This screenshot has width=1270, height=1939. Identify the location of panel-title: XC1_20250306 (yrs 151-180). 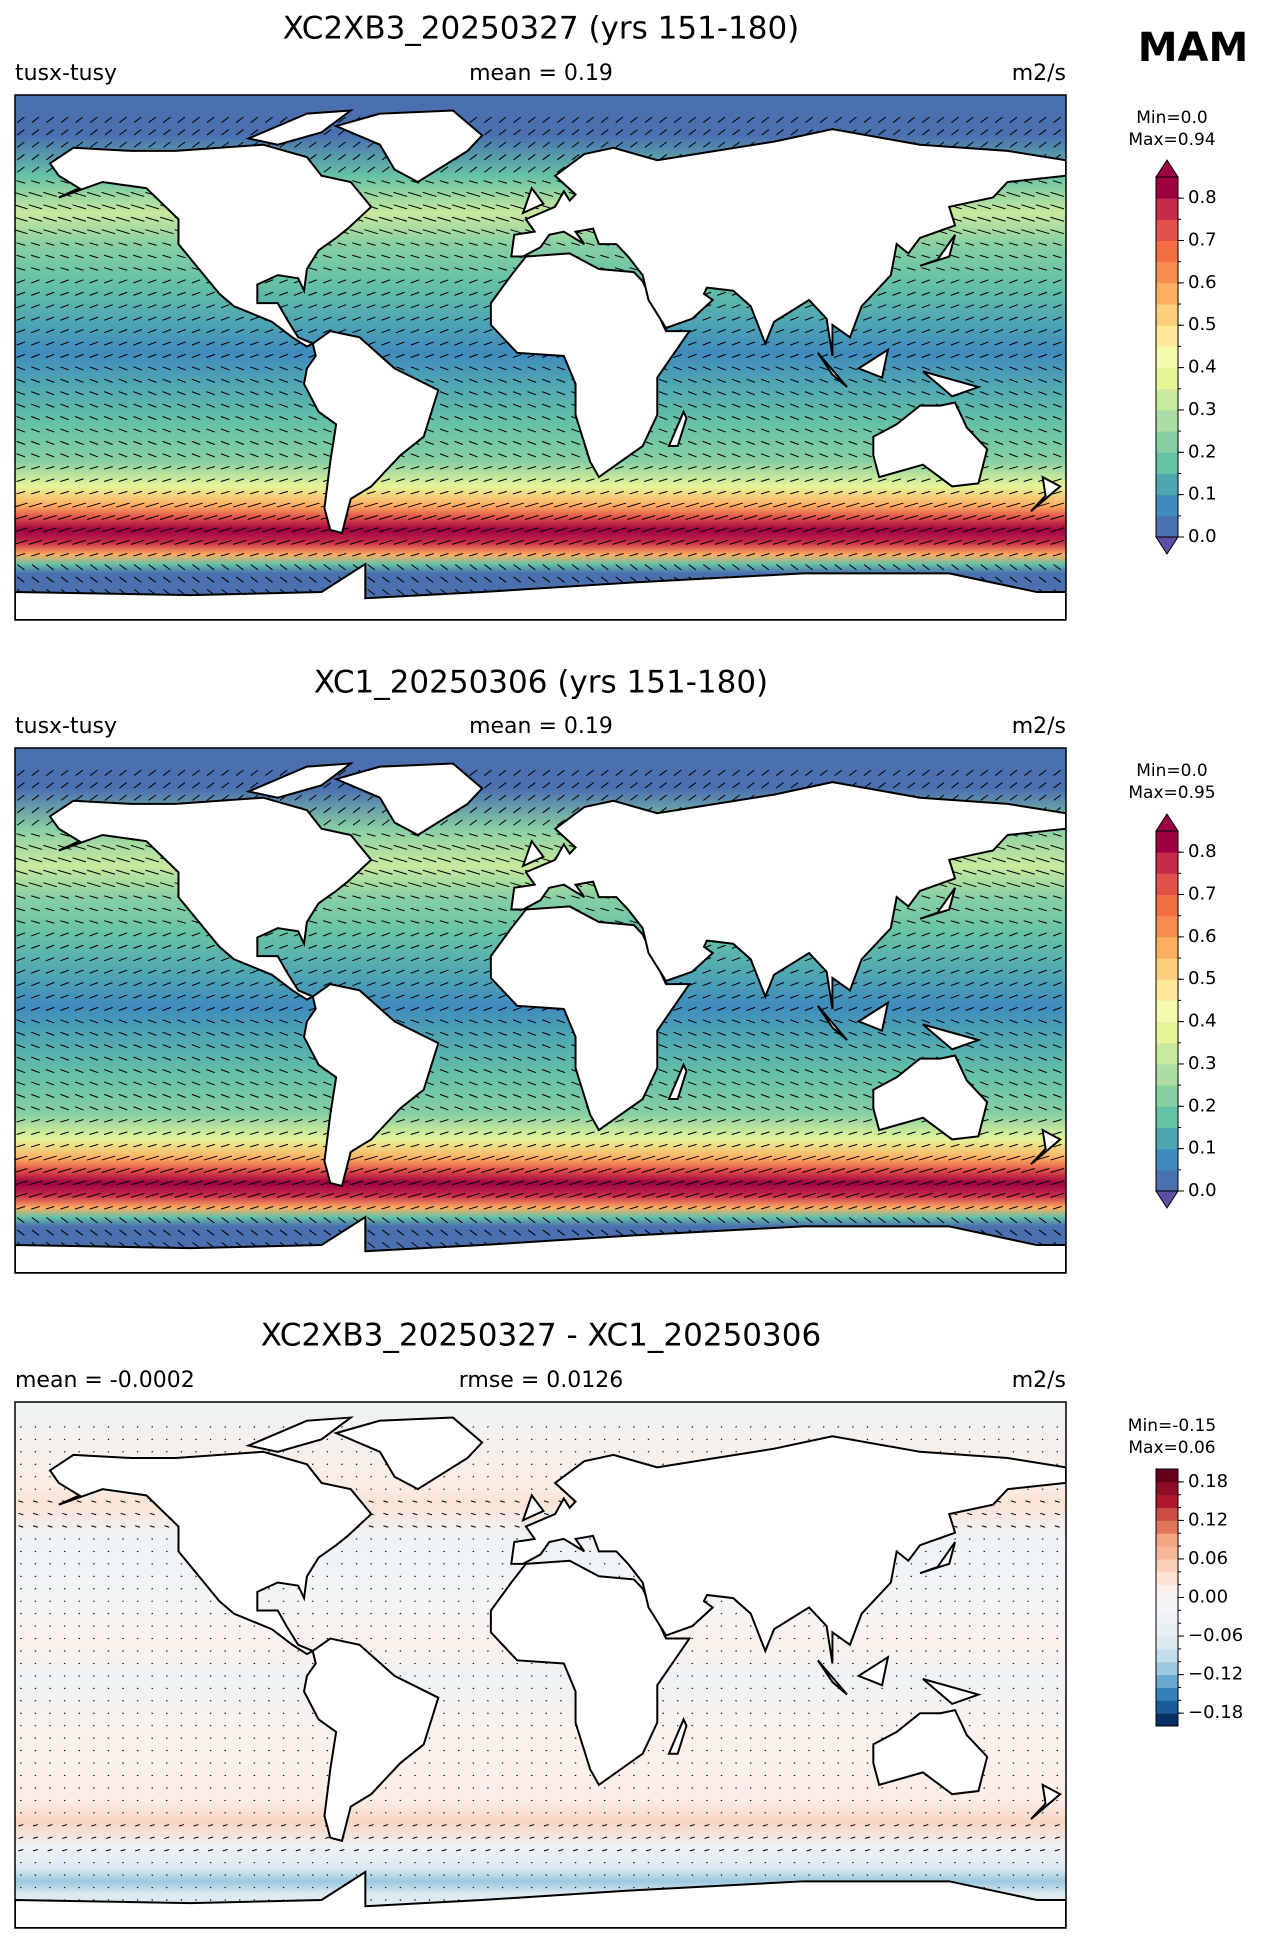
(541, 683).